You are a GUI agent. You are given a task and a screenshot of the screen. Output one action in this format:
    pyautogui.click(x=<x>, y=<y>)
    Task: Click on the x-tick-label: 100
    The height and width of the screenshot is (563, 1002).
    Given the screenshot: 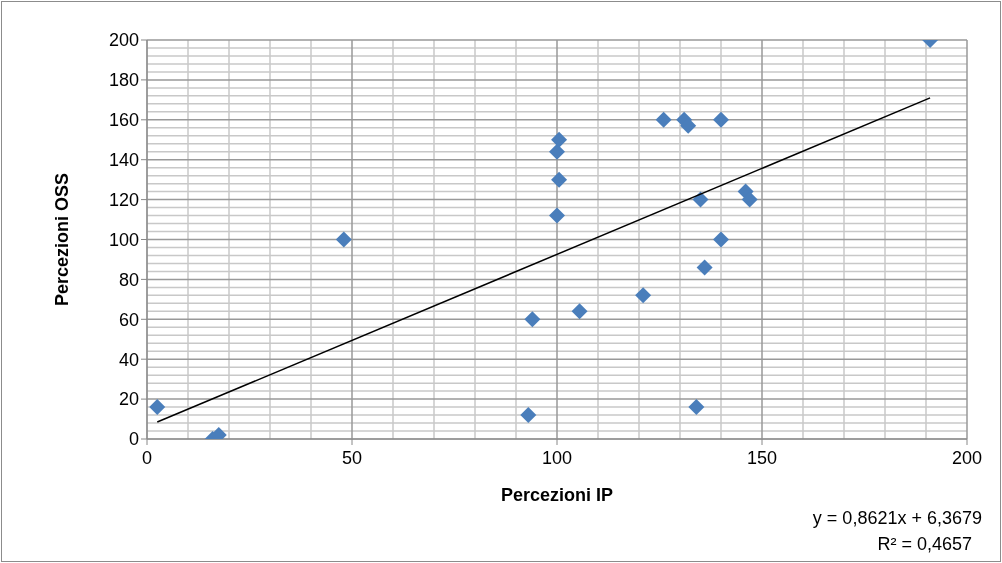 What is the action you would take?
    pyautogui.click(x=557, y=457)
    